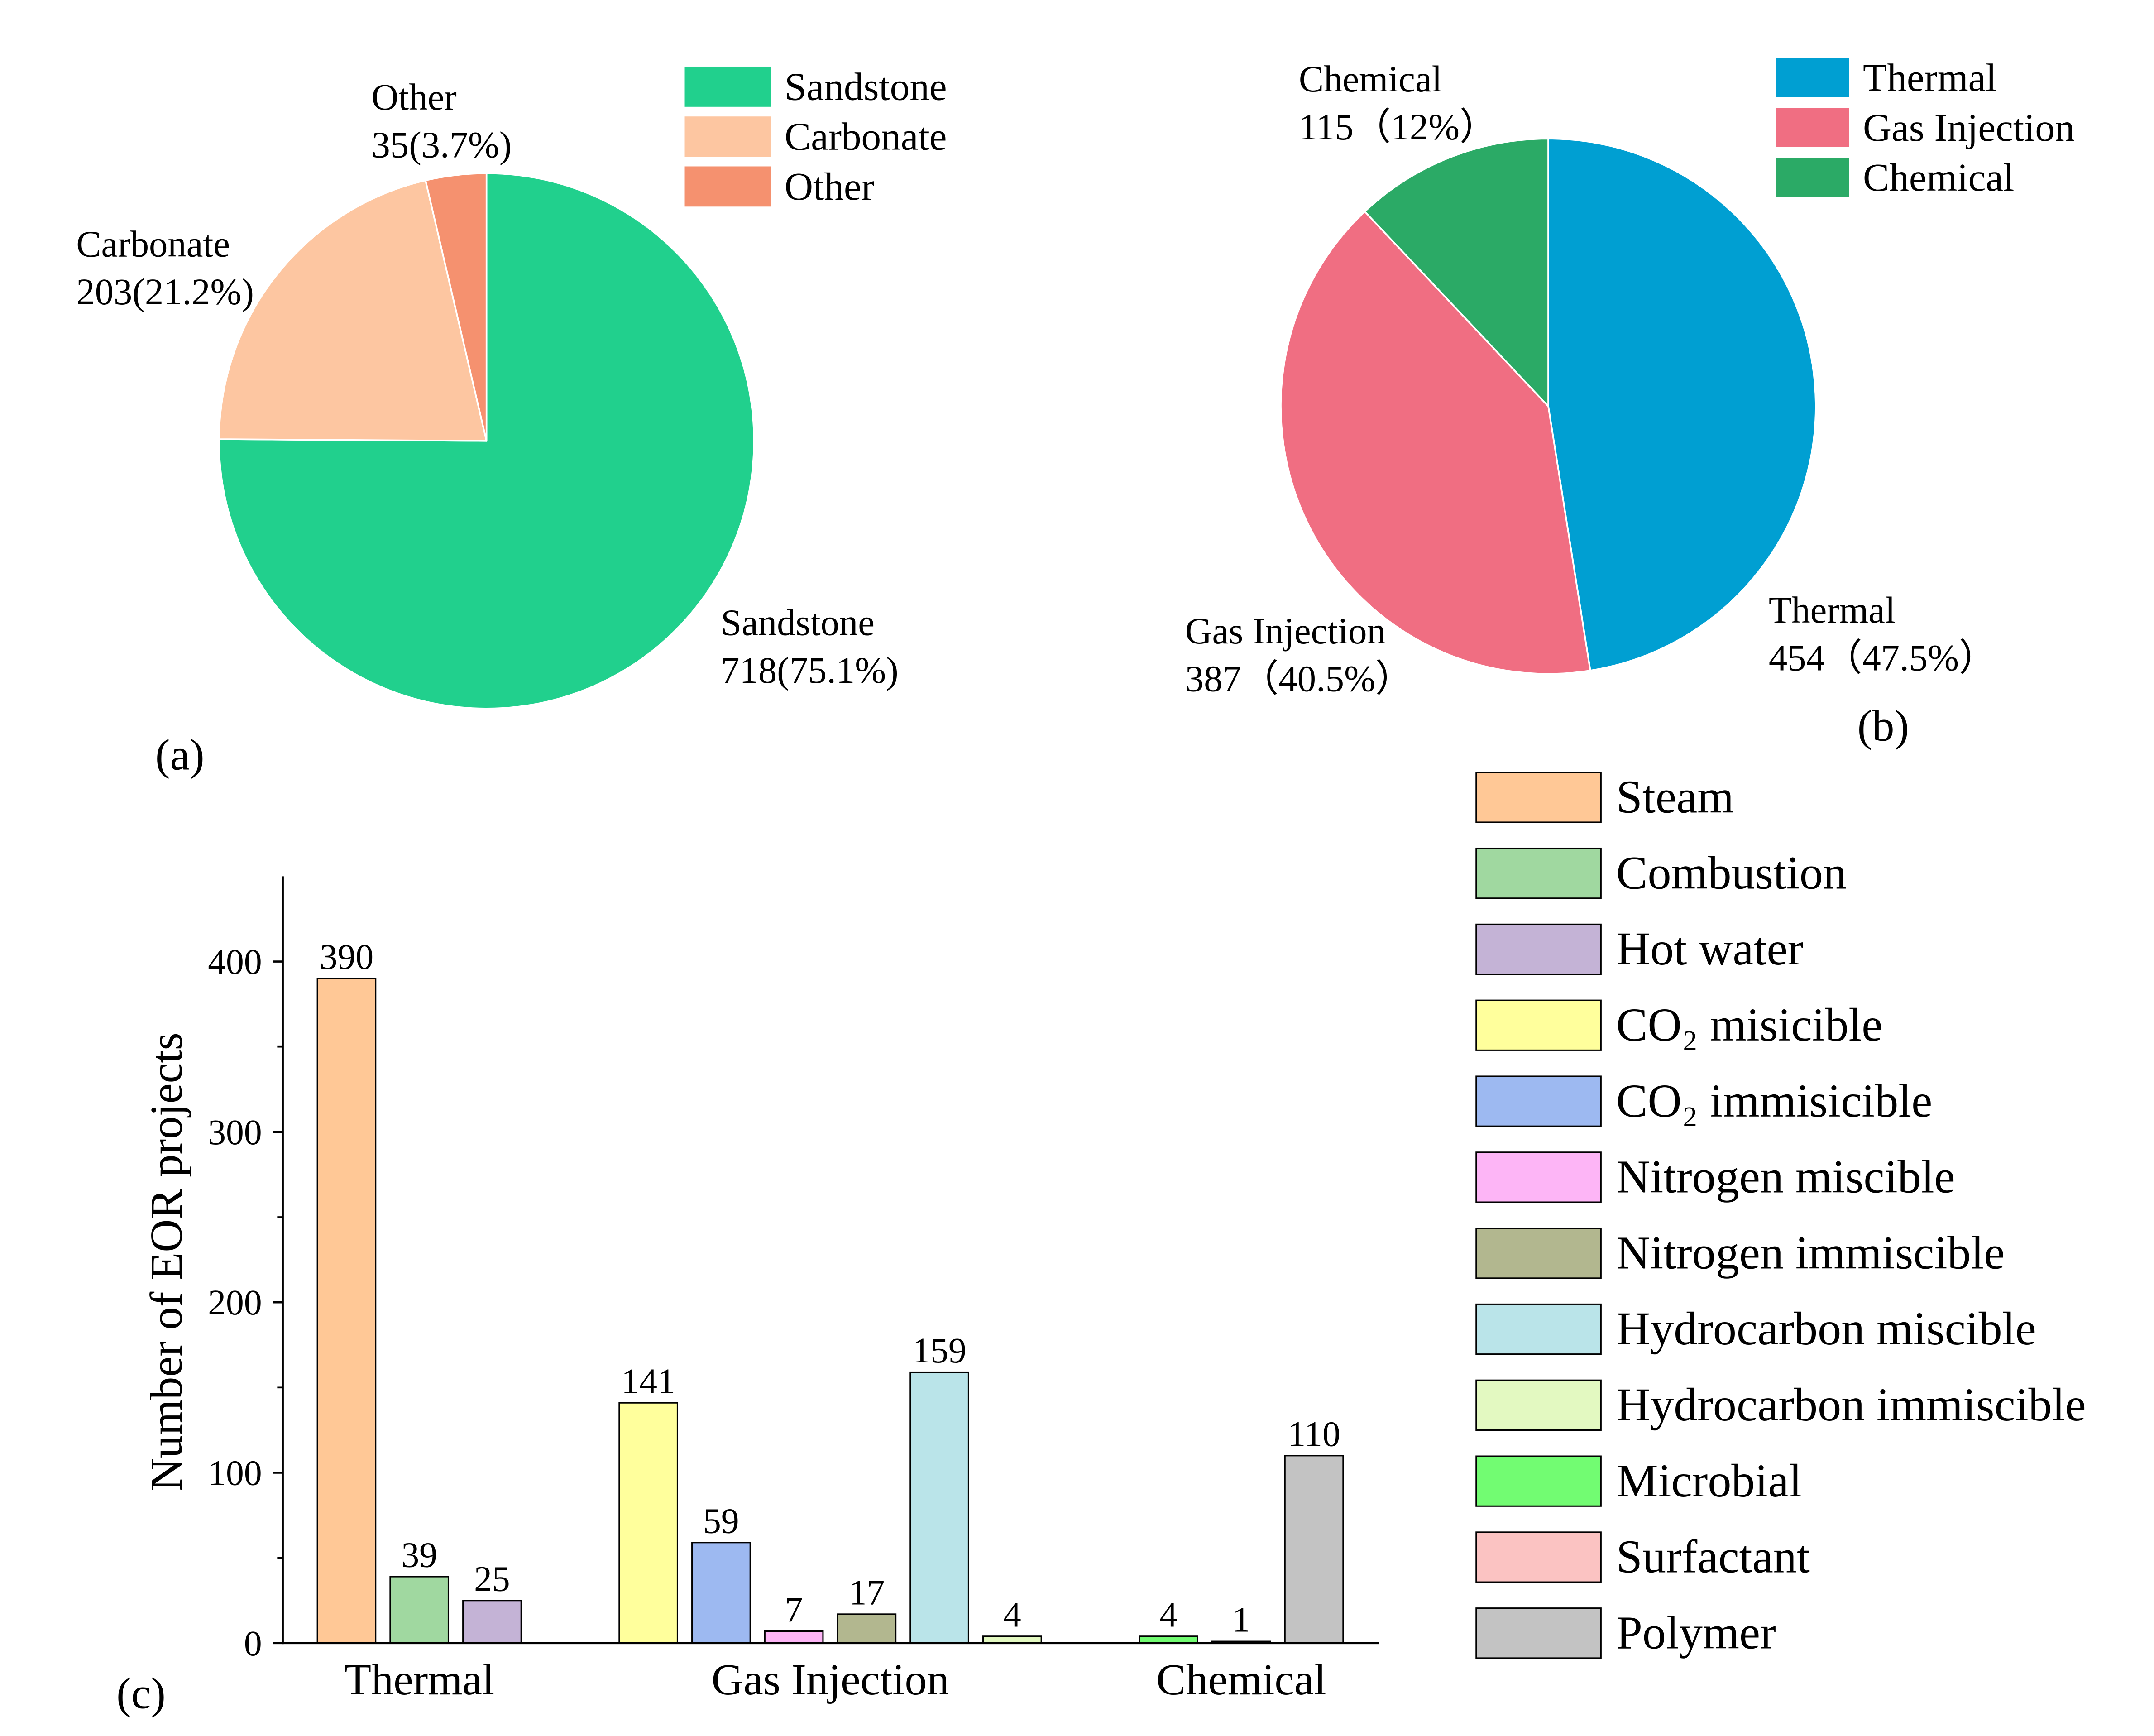 The width and height of the screenshot is (2154, 1736). What do you see at coordinates (1314, 1549) in the screenshot?
I see `bar-polymer` at bounding box center [1314, 1549].